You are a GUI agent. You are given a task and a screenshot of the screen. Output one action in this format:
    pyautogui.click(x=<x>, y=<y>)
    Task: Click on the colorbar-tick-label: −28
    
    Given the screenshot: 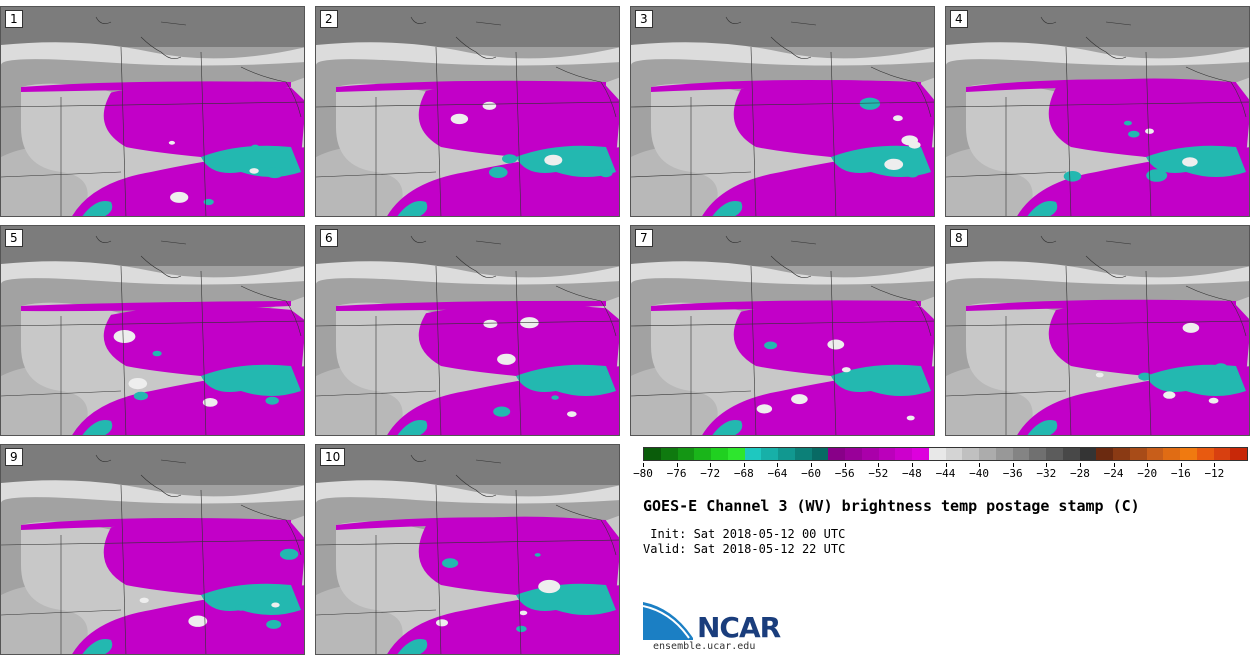 What is the action you would take?
    pyautogui.click(x=1080, y=473)
    